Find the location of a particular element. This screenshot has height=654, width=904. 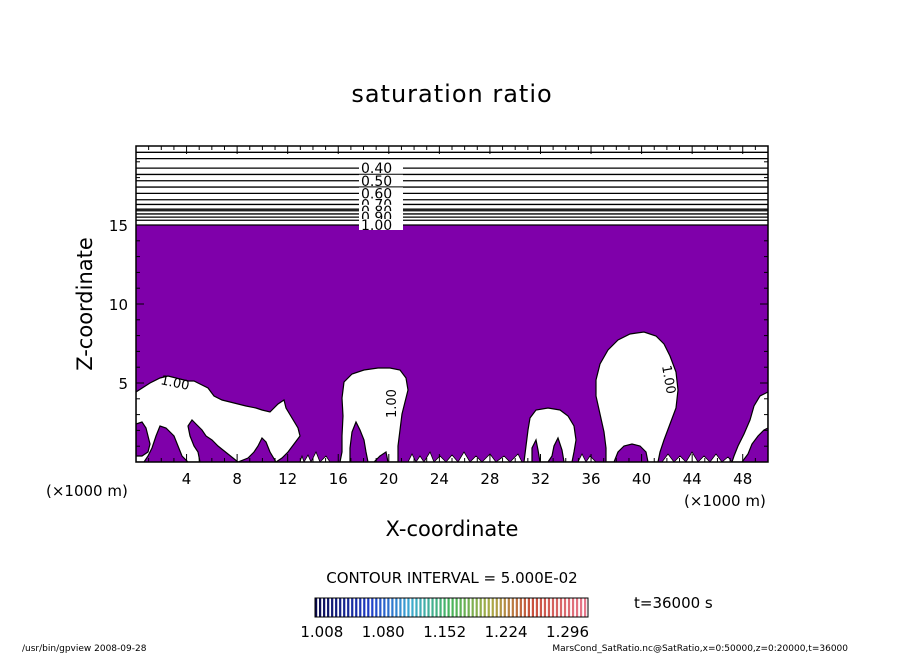

x-tick-label: 24 is located at coordinates (439, 479).